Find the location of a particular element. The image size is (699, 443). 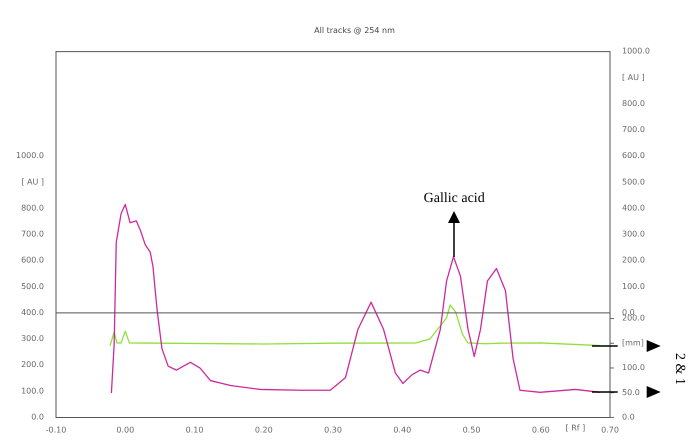

x-tick-label: 0.40 is located at coordinates (402, 429).